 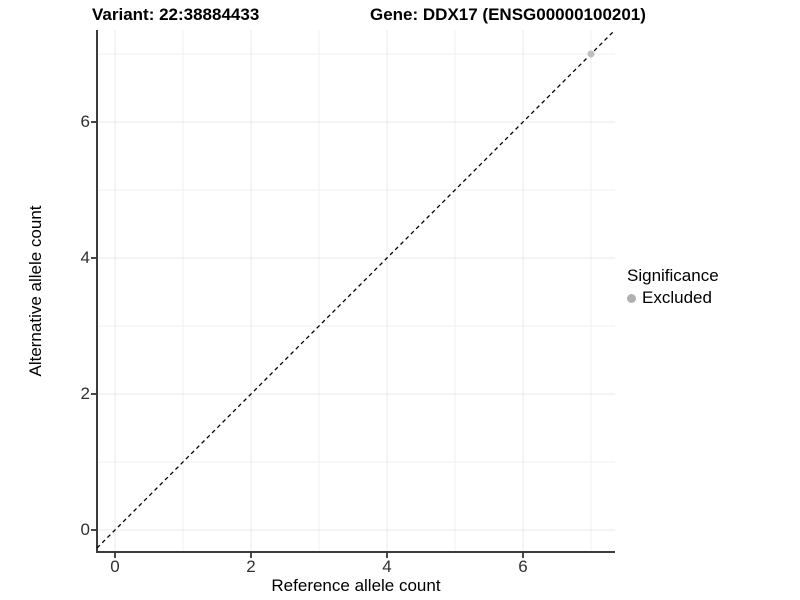 I want to click on y-tick-label: 6, so click(x=85, y=121).